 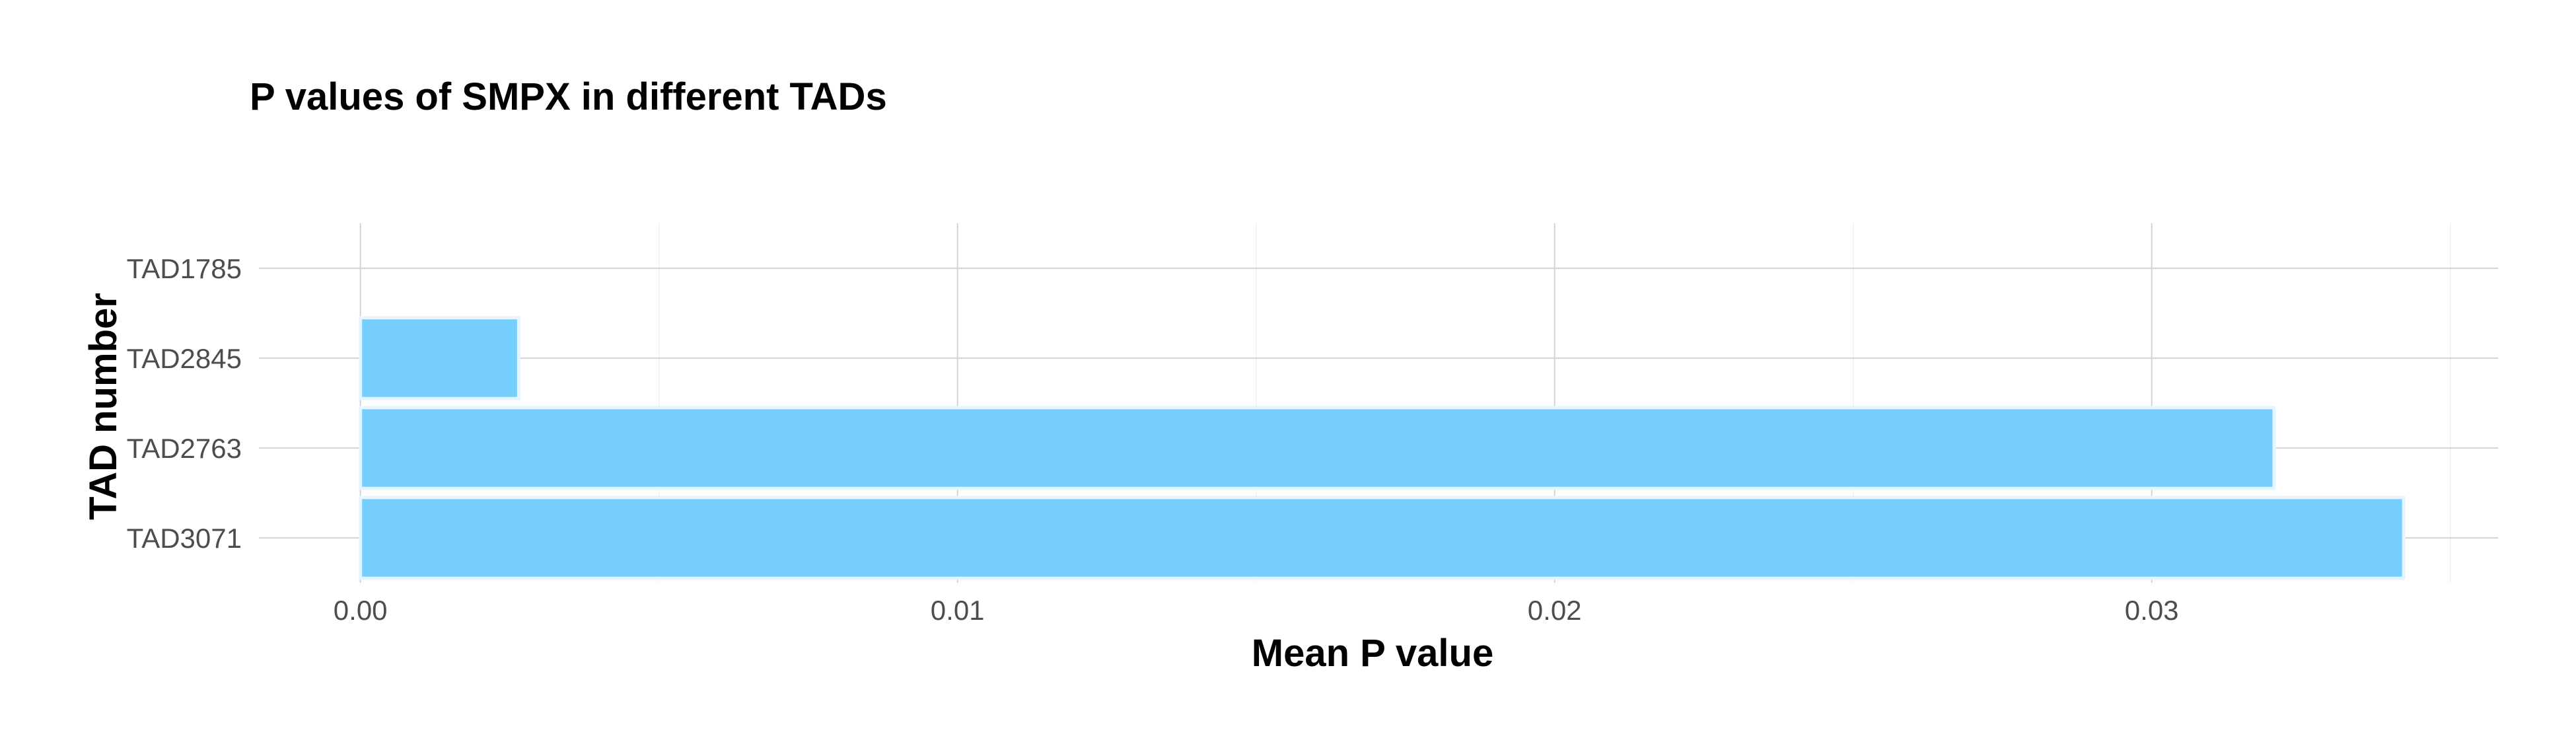 What do you see at coordinates (185, 538) in the screenshot?
I see `y-tick-label-tad3071: TAD3071` at bounding box center [185, 538].